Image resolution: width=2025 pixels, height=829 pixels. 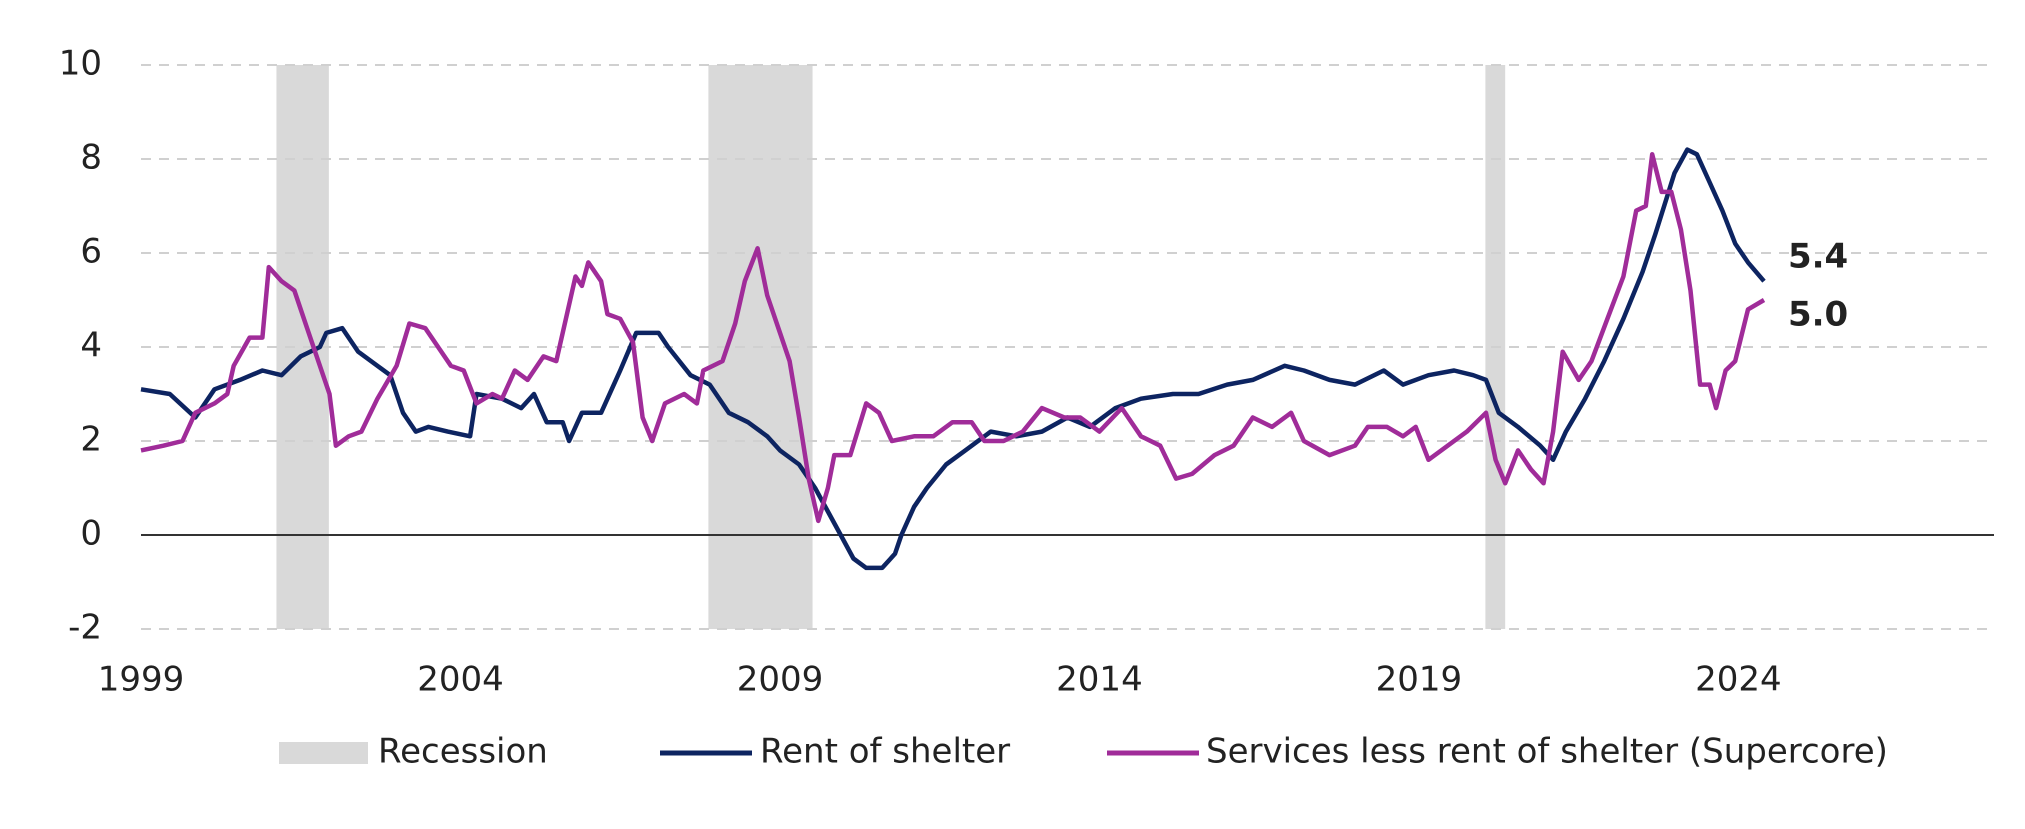 I want to click on x-tick-label: 2014, so click(x=1099, y=680).